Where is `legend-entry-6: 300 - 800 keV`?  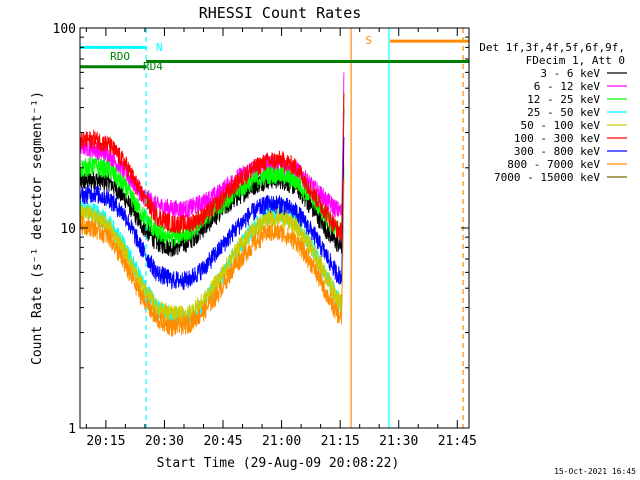 legend-entry-6: 300 - 800 keV is located at coordinates (557, 151).